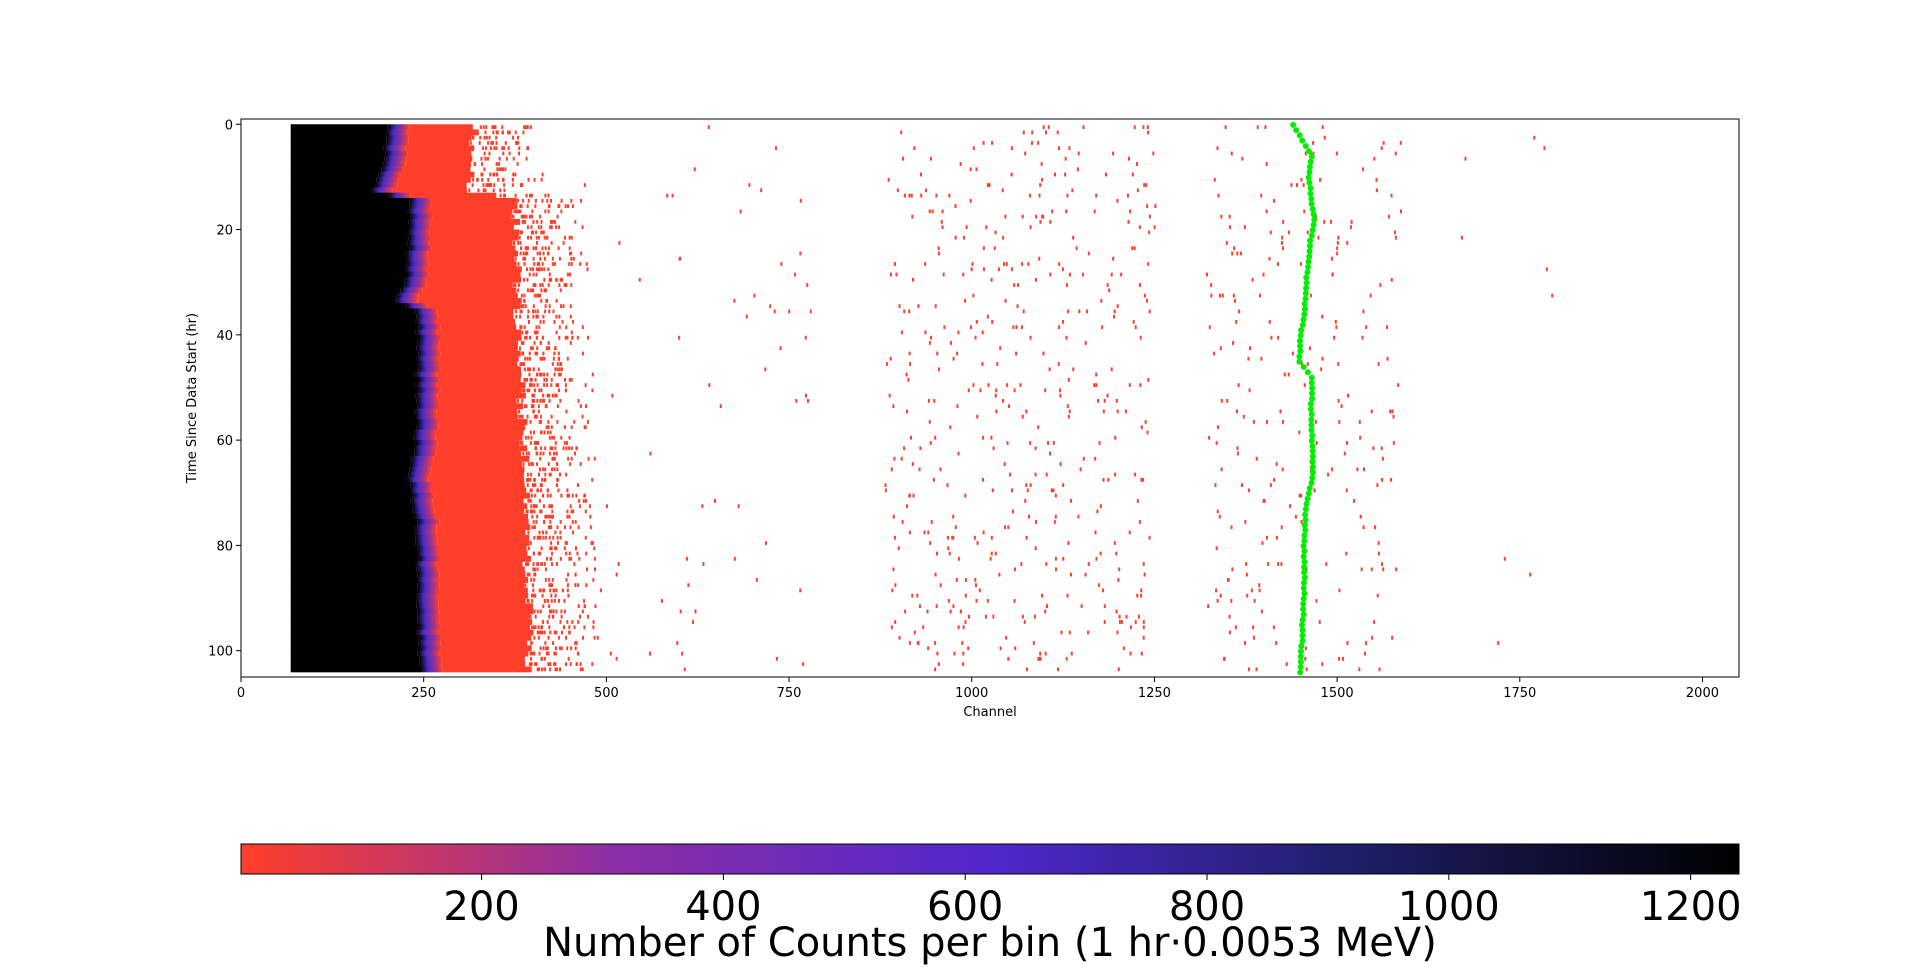 The height and width of the screenshot is (975, 1920). Describe the element at coordinates (789, 693) in the screenshot. I see `x-tick-label: 750` at that location.